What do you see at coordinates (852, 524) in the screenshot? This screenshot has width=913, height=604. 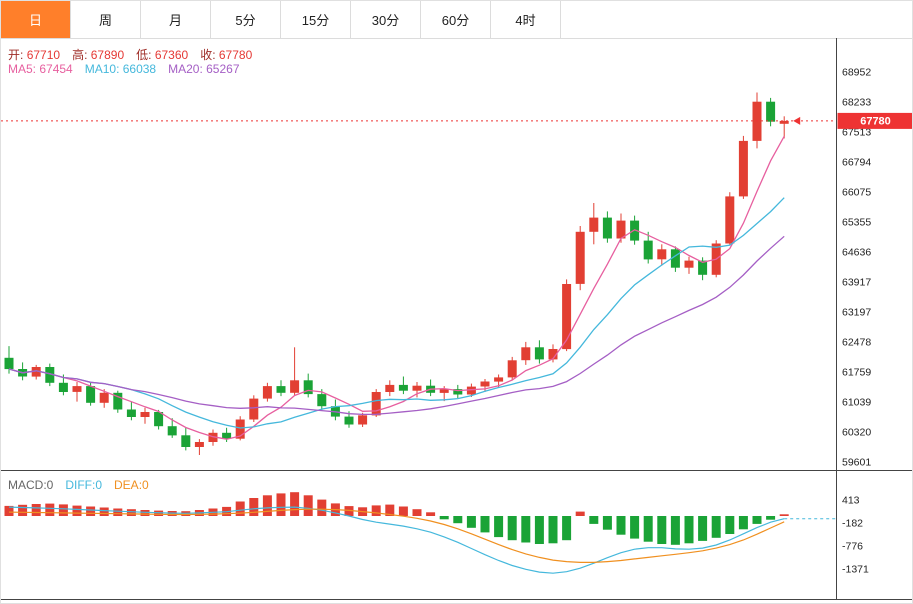 I see `macd-axis-label: -182` at bounding box center [852, 524].